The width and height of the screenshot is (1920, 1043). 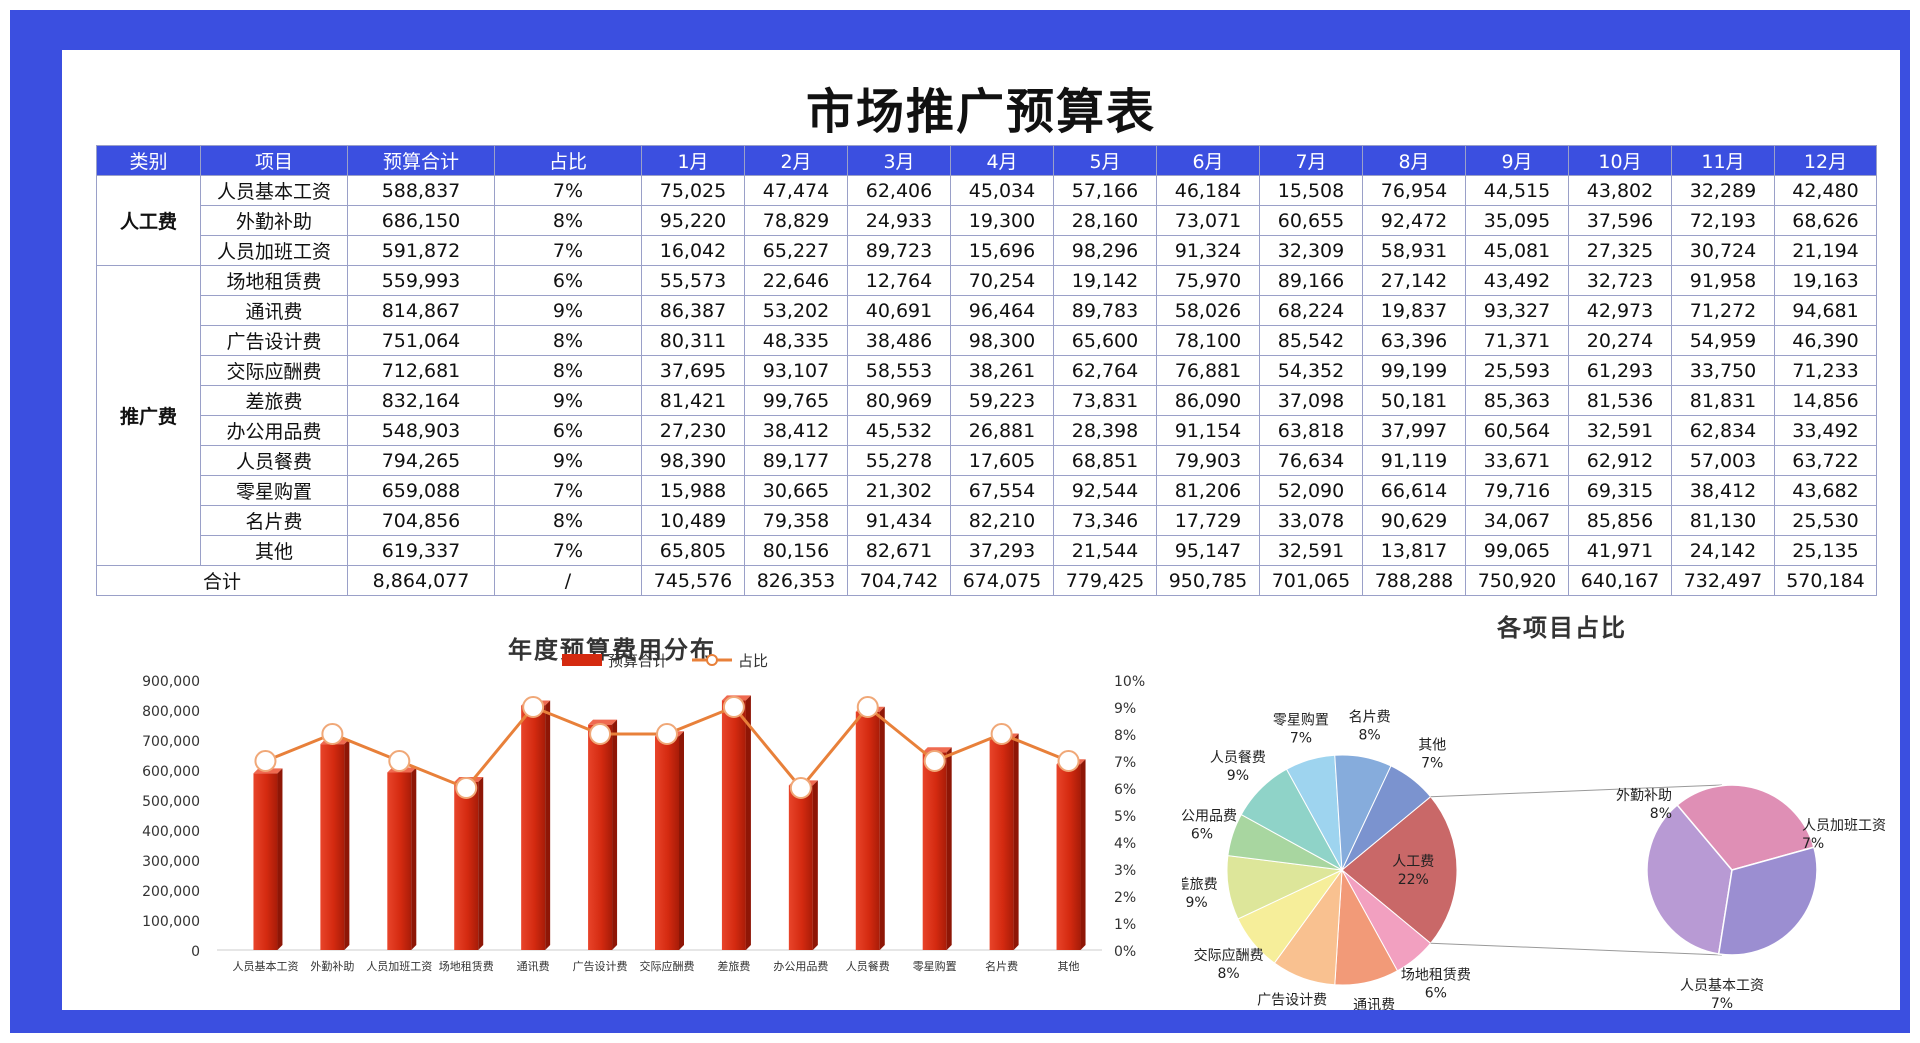 What do you see at coordinates (533, 966) in the screenshot?
I see `x-tick-label: 通讯费` at bounding box center [533, 966].